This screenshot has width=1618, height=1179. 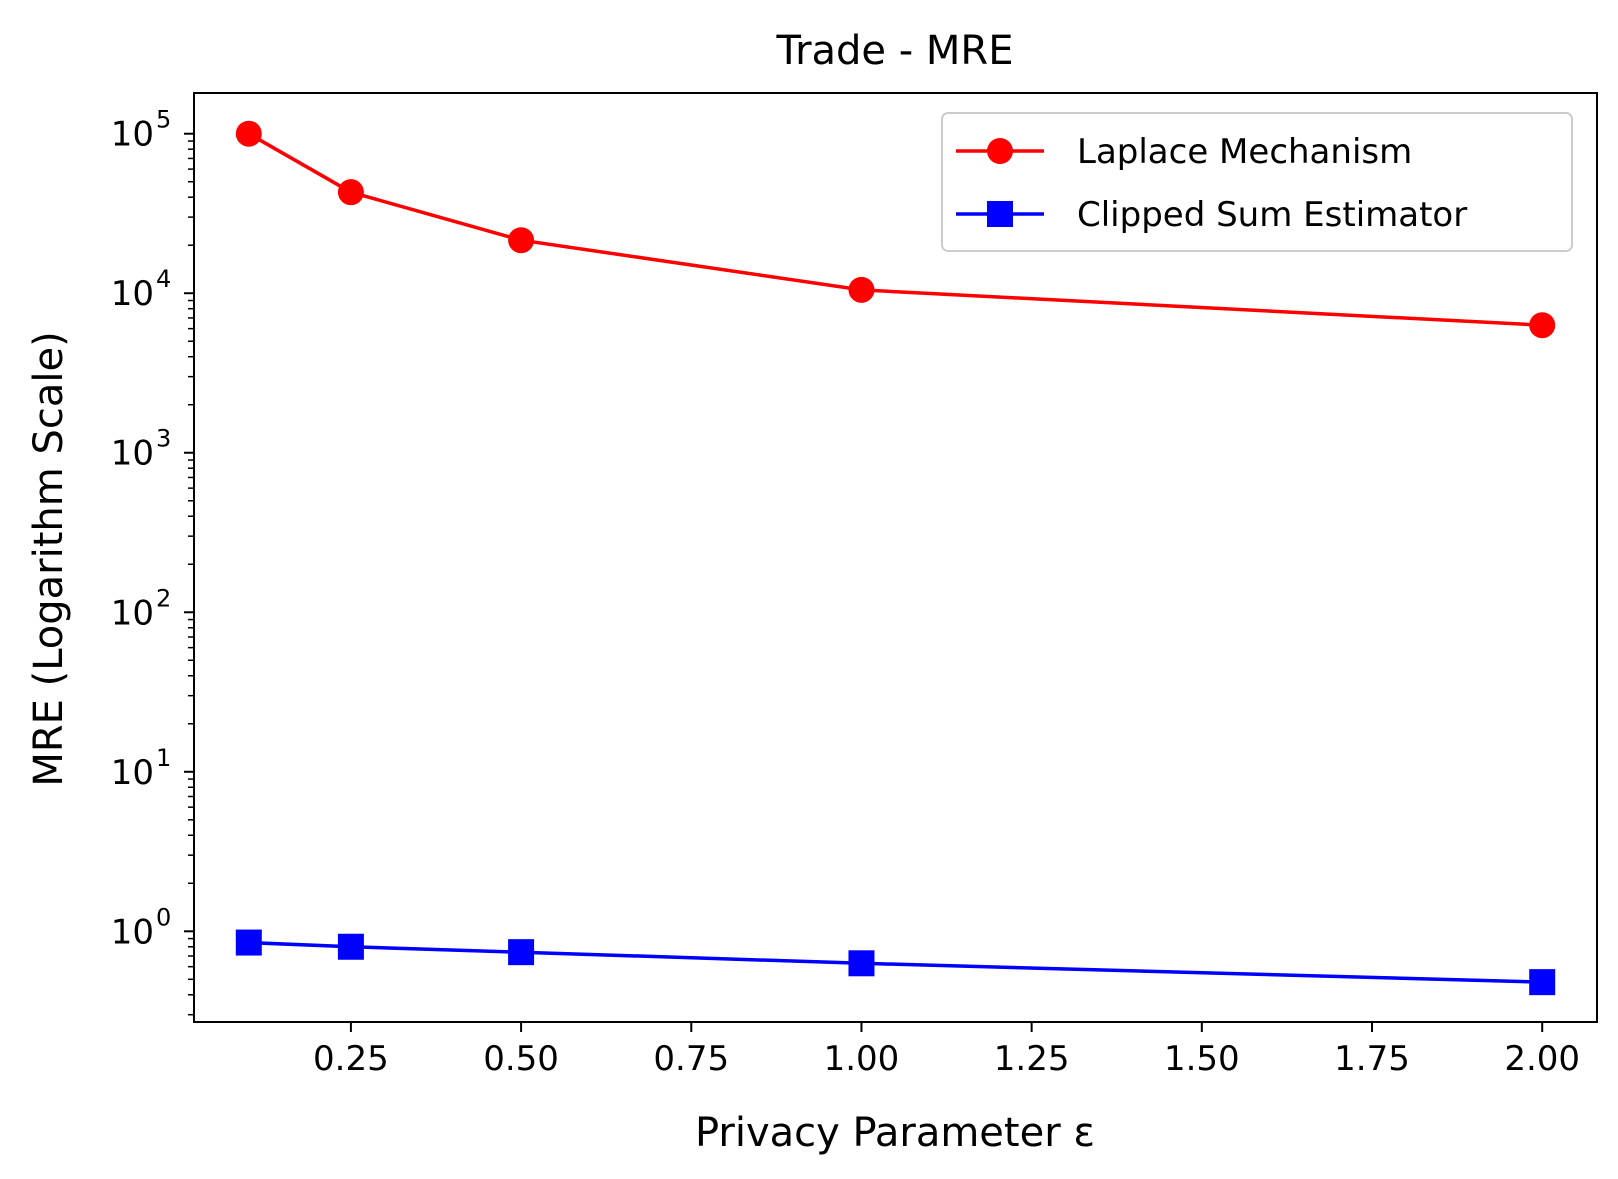 I want to click on legend-item: Laplace Mechanism, so click(x=1184, y=152).